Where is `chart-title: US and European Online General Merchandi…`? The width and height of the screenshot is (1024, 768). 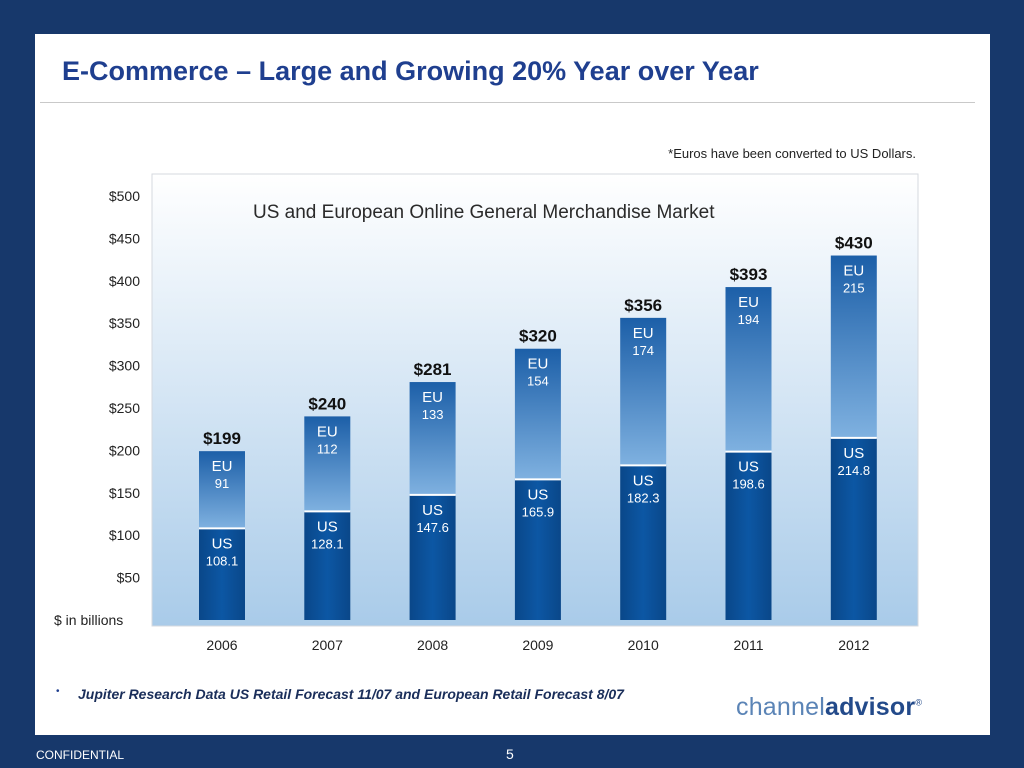 chart-title: US and European Online General Merchandi… is located at coordinates (484, 212).